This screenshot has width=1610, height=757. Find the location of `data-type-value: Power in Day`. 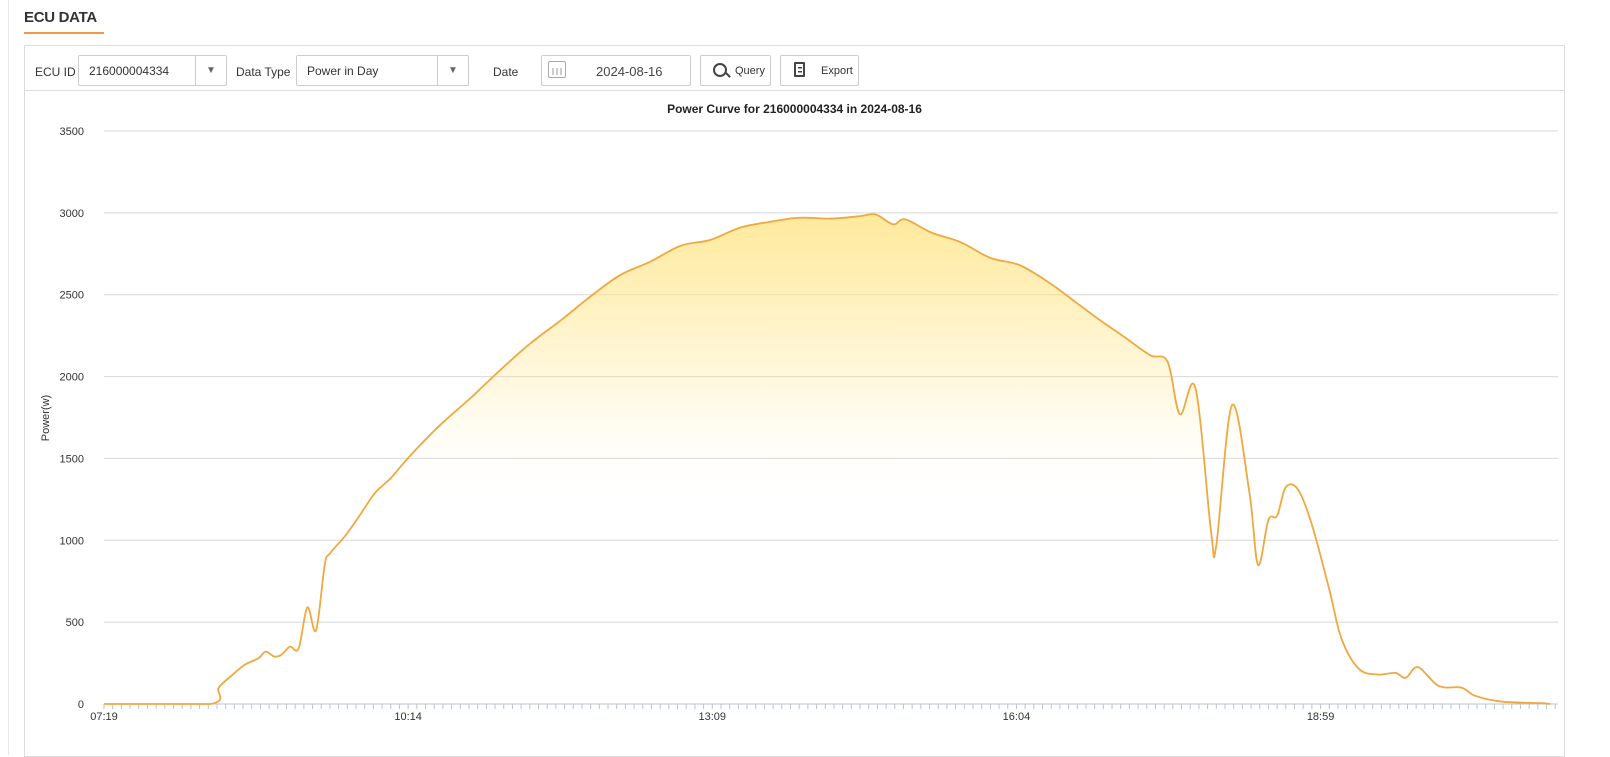

data-type-value: Power in Day is located at coordinates (343, 71).